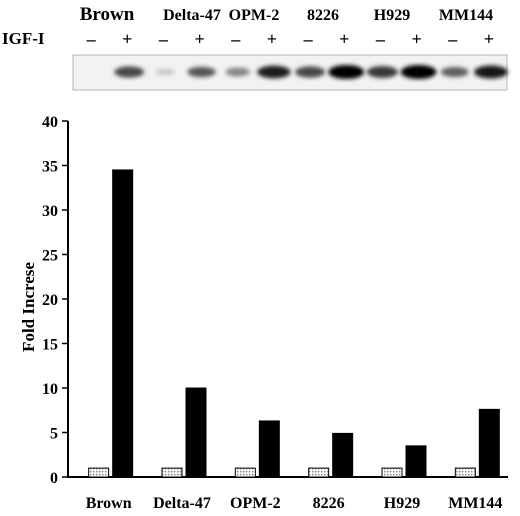 The width and height of the screenshot is (520, 516). Describe the element at coordinates (323, 15) in the screenshot. I see `blot-lane-label: 8226` at that location.